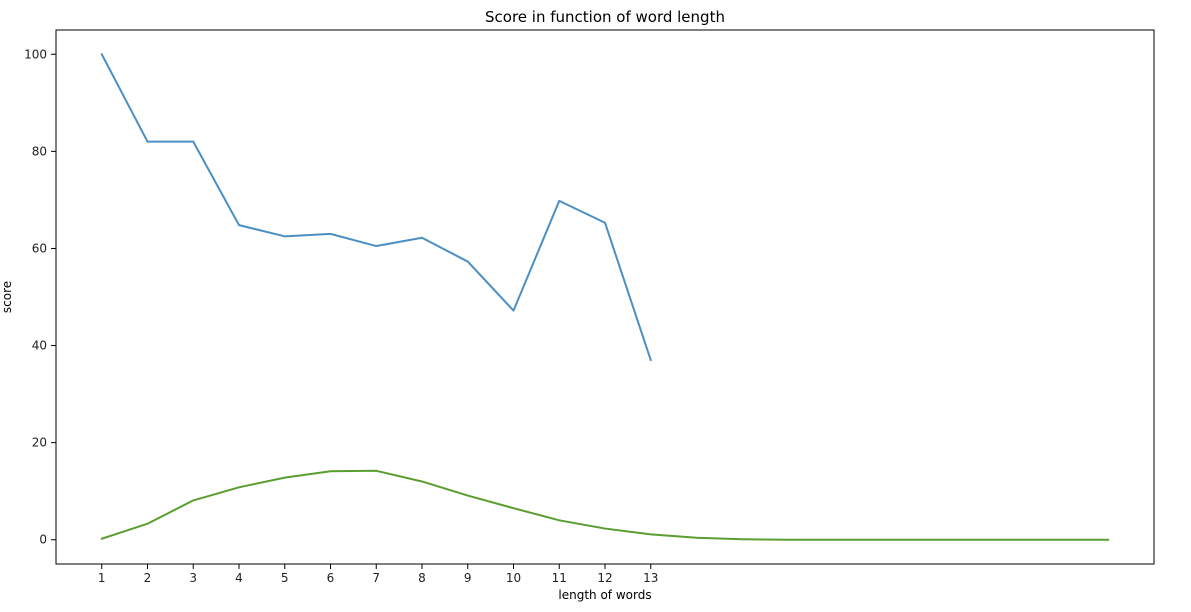  I want to click on x-axis: 1 2 3 4 5 6 7 8 9 10 11 12 13, so click(378, 574).